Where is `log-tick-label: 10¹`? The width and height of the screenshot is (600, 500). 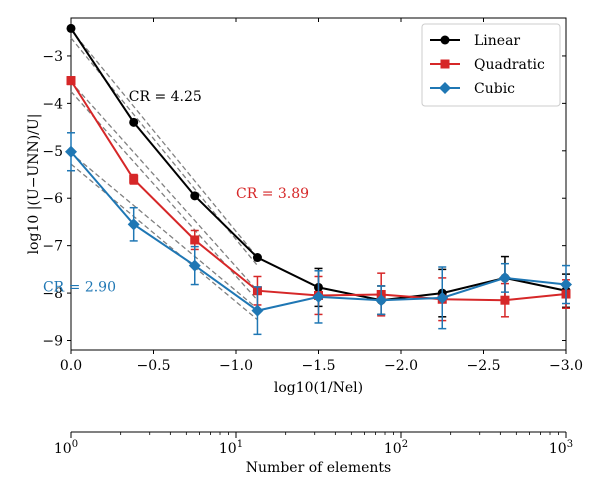
log-tick-label: 10¹ is located at coordinates (231, 448).